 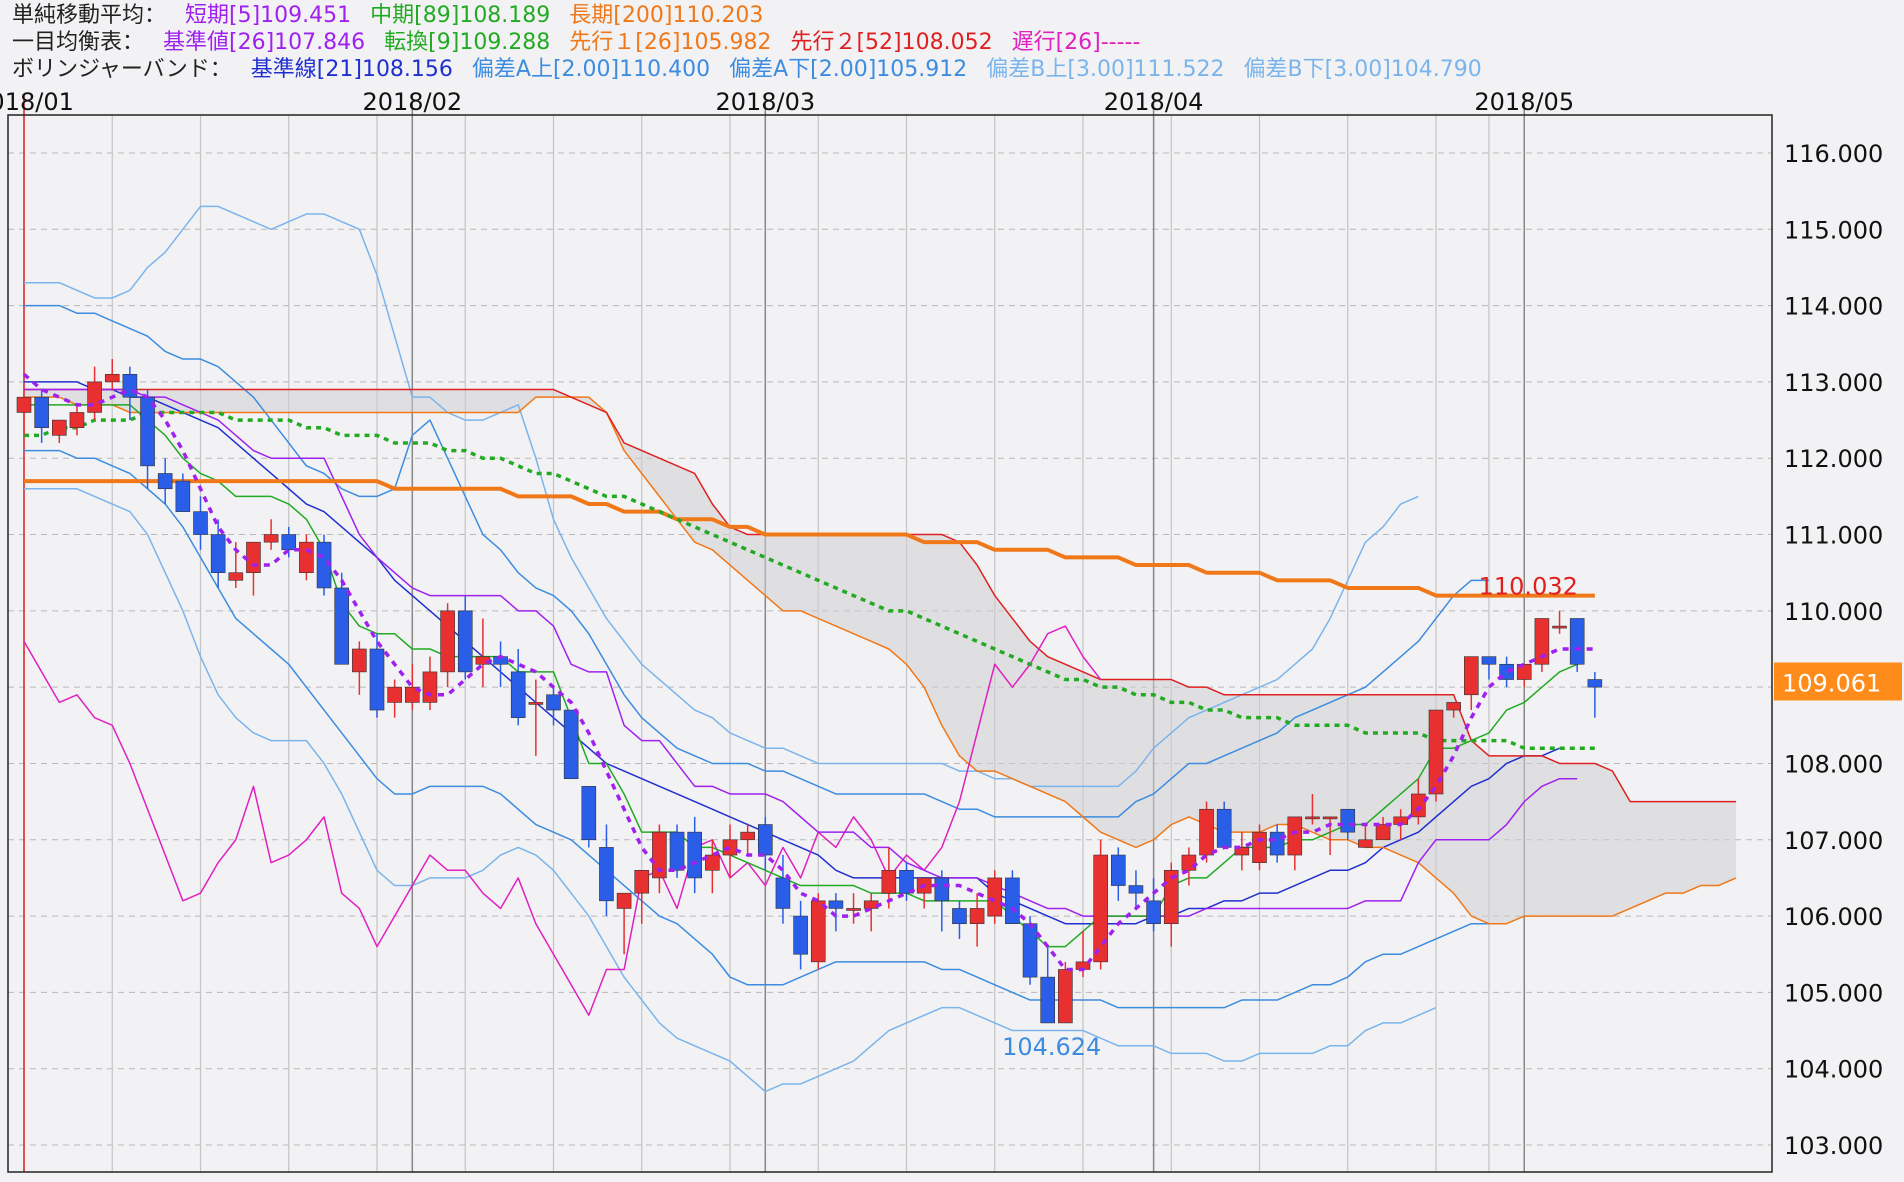 I want to click on legend-bb-a-dn: 偏差A下[2.00]105.912, so click(x=848, y=69).